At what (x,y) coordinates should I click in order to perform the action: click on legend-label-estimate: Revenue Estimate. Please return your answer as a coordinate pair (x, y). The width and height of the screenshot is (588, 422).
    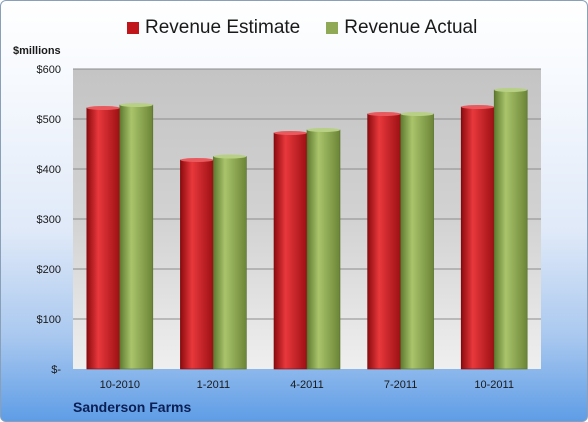
    Looking at the image, I should click on (223, 27).